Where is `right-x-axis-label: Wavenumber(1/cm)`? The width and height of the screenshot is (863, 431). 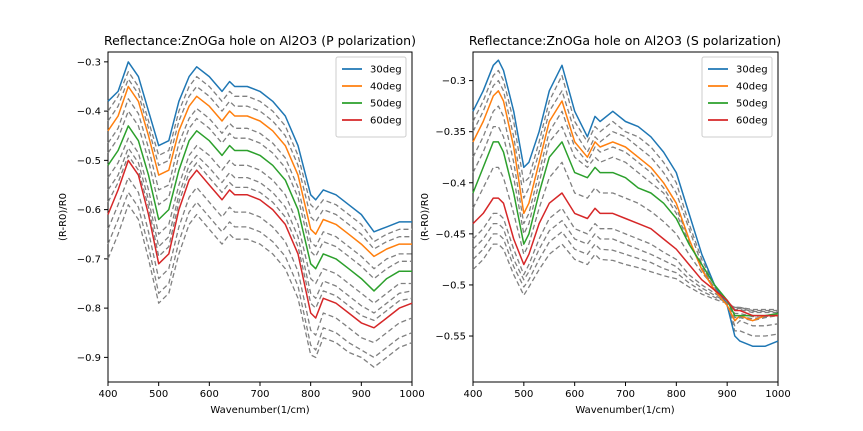
right-x-axis-label: Wavenumber(1/cm) is located at coordinates (624, 410).